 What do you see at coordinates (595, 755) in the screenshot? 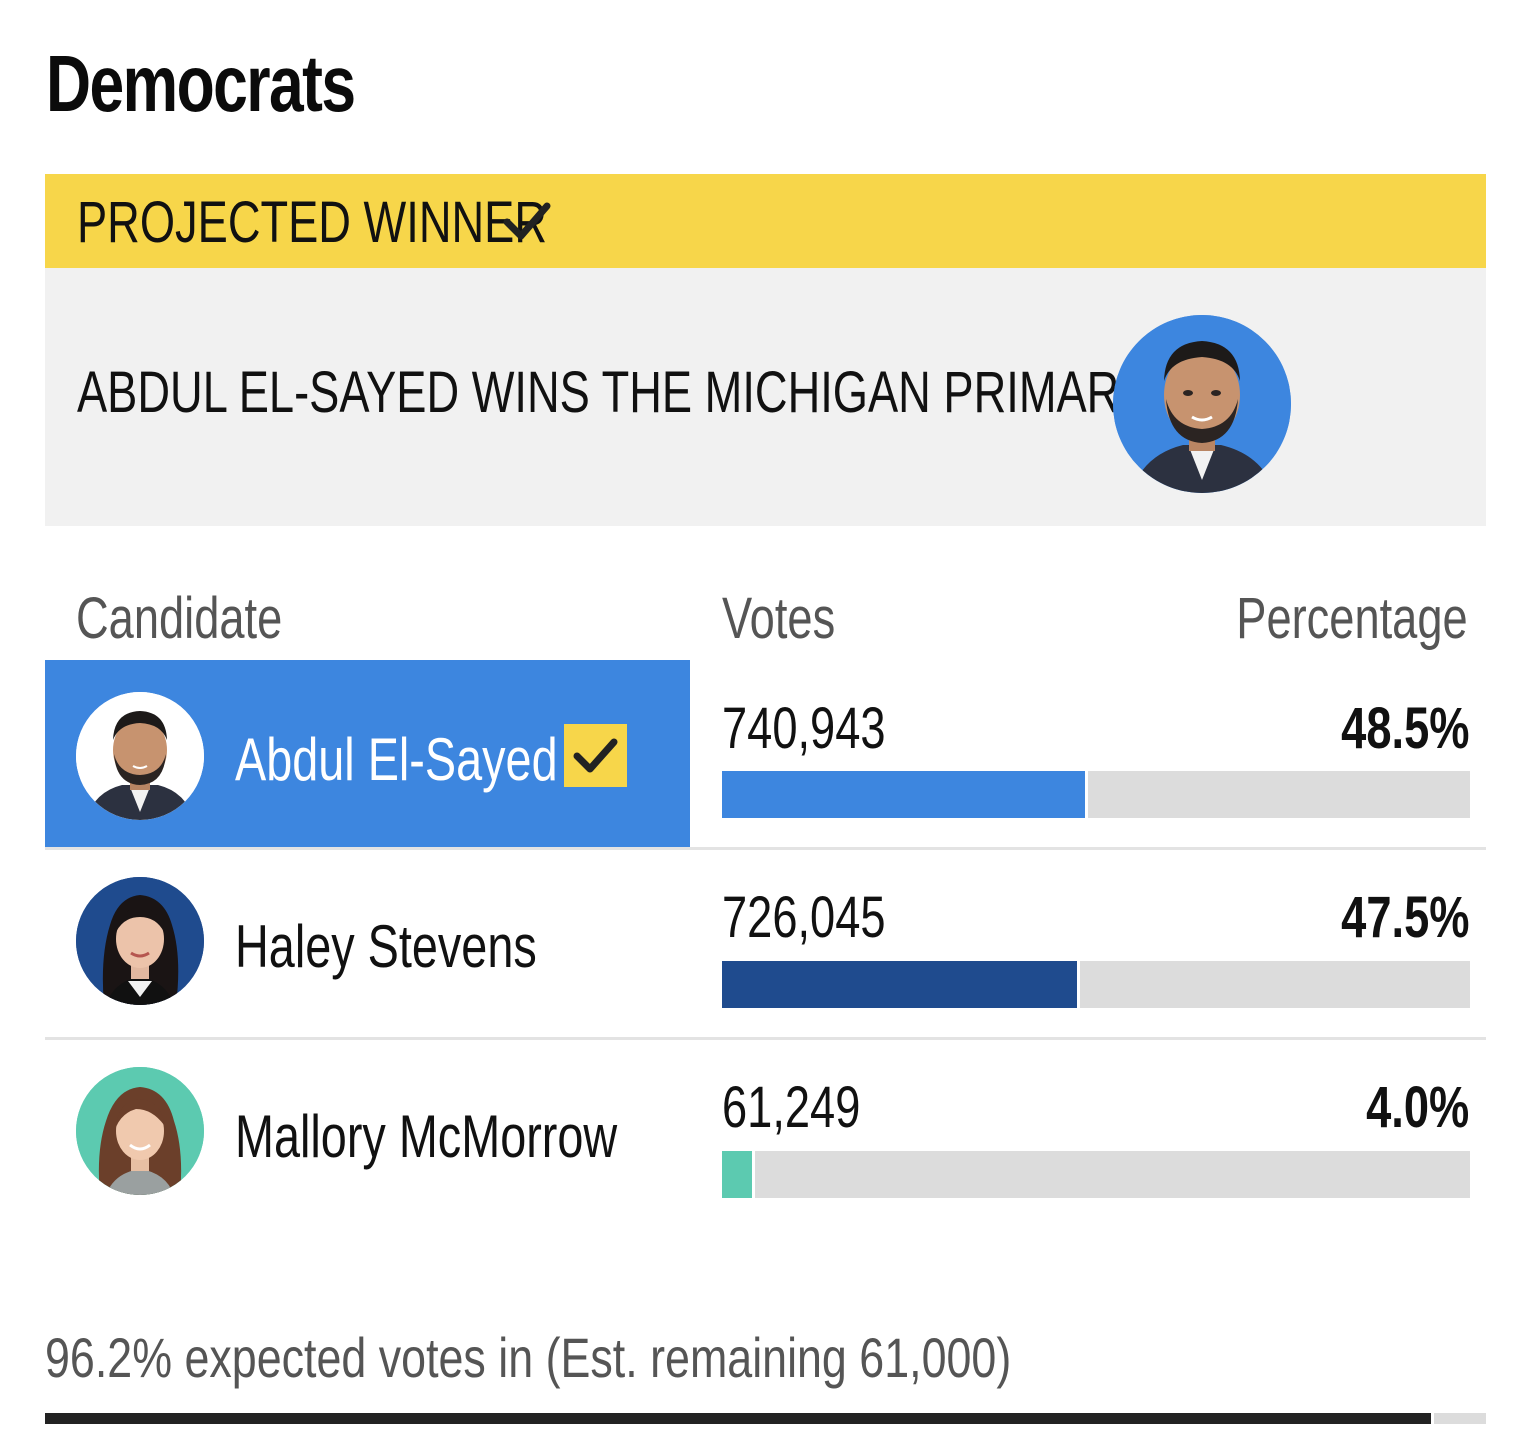
I see `winner-checkmark-icon` at bounding box center [595, 755].